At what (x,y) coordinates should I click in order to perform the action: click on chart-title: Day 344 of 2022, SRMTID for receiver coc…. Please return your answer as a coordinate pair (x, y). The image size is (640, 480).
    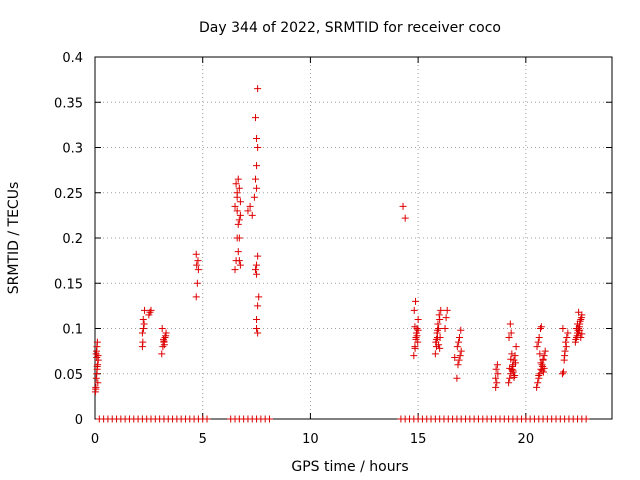
    Looking at the image, I should click on (350, 28).